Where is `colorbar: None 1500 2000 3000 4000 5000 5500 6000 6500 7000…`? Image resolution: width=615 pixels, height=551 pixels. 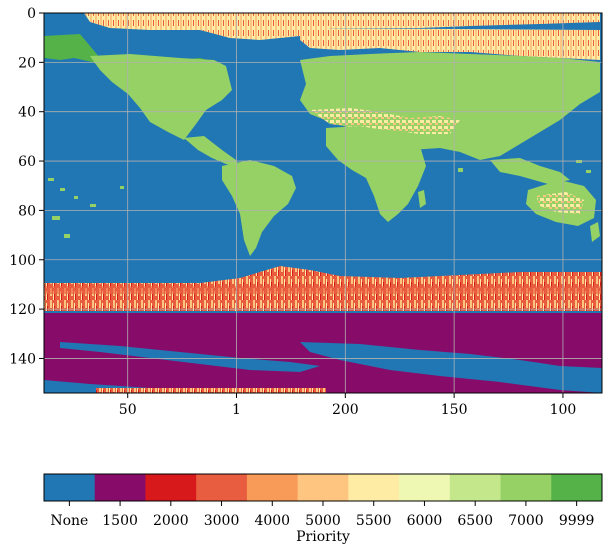 colorbar: None 1500 2000 3000 4000 5000 5500 6000 6500 7000… is located at coordinates (323, 501).